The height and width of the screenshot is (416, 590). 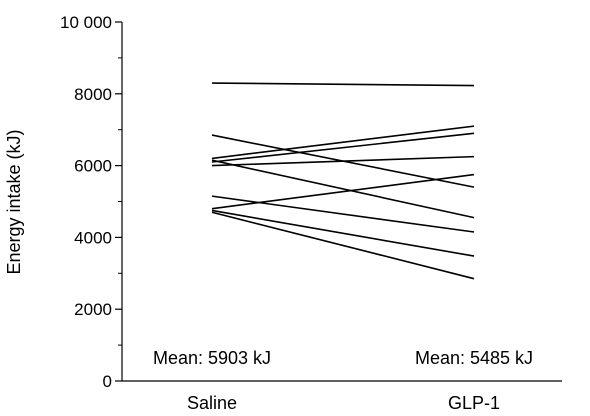 I want to click on y-tick-label-8000: 8000, so click(x=93, y=94).